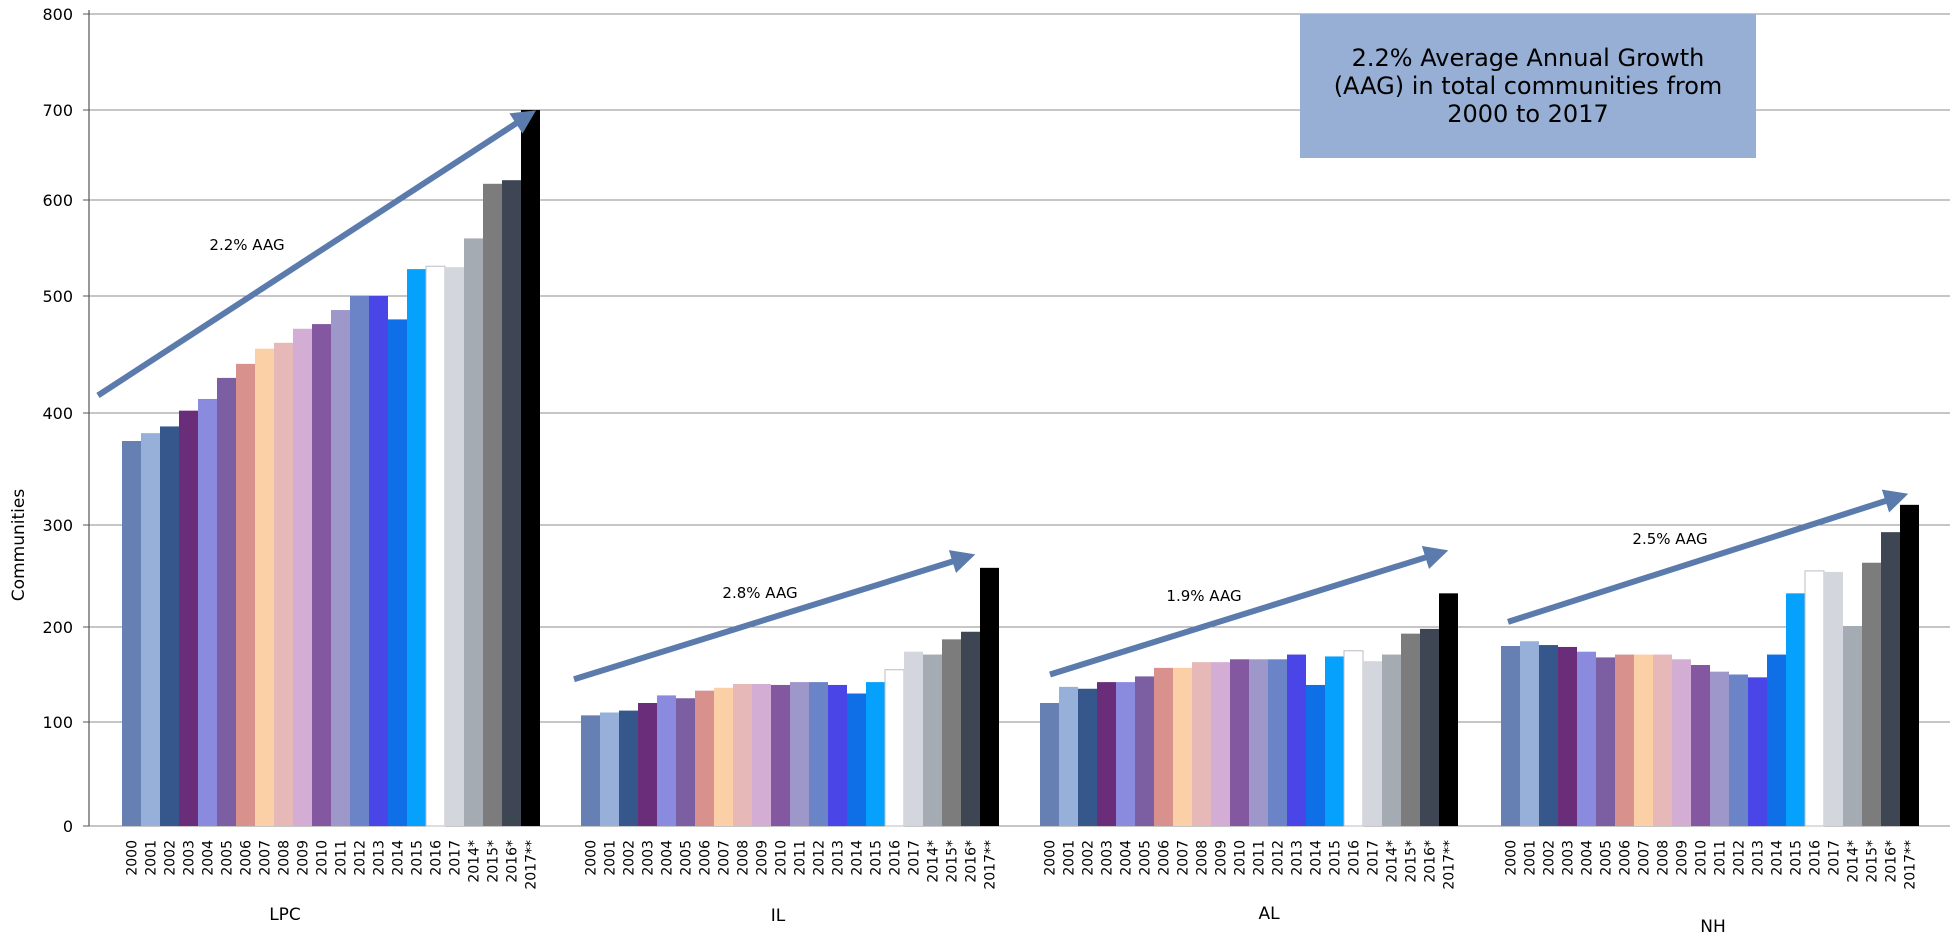  What do you see at coordinates (1854, 861) in the screenshot?
I see `x-tick-label: 2014*` at bounding box center [1854, 861].